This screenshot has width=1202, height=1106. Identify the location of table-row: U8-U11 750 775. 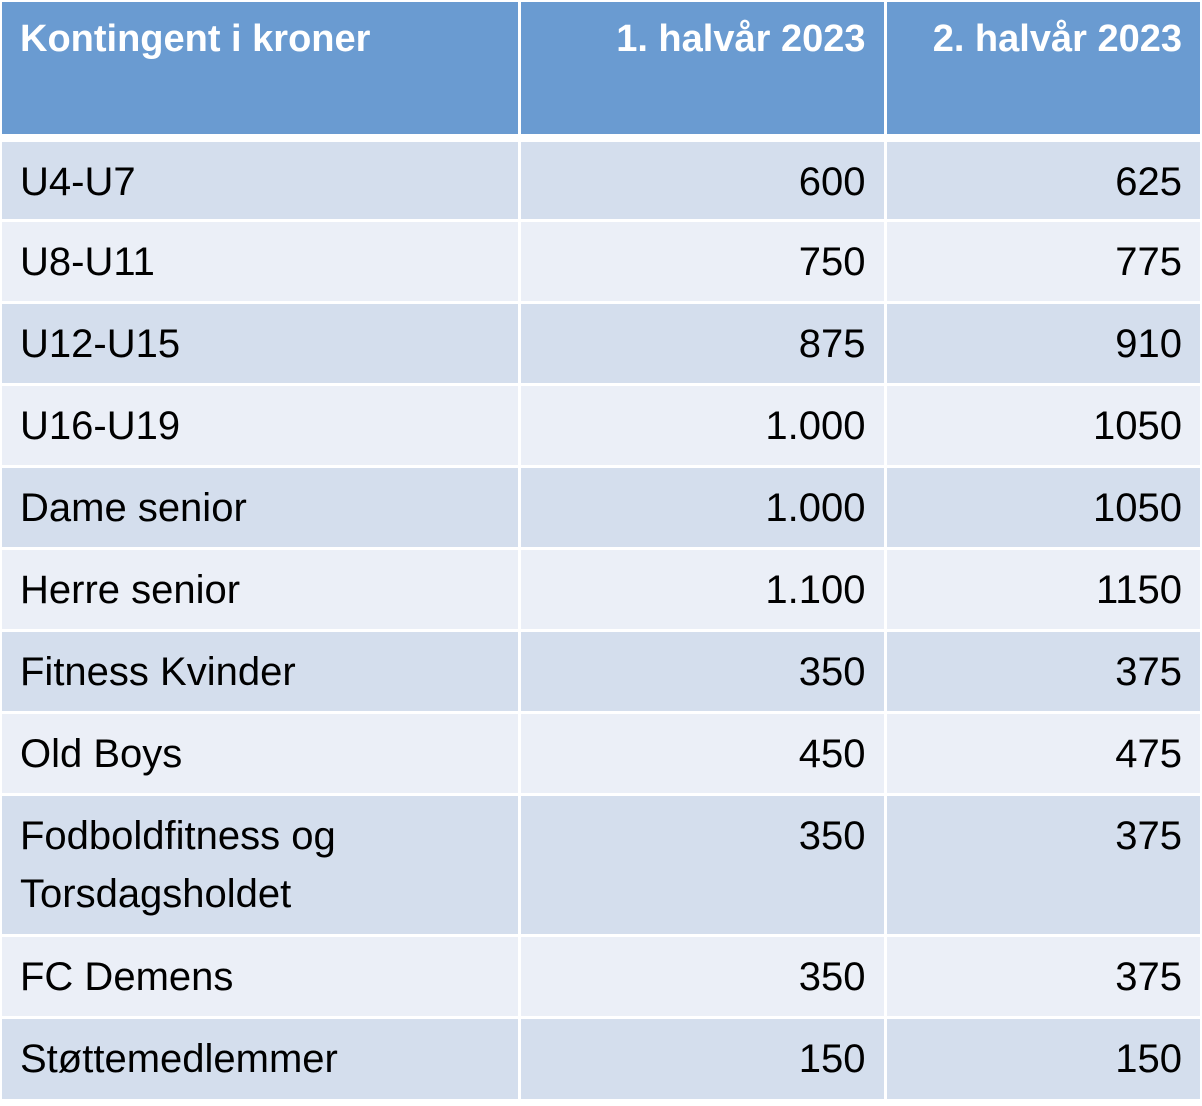
(601, 260).